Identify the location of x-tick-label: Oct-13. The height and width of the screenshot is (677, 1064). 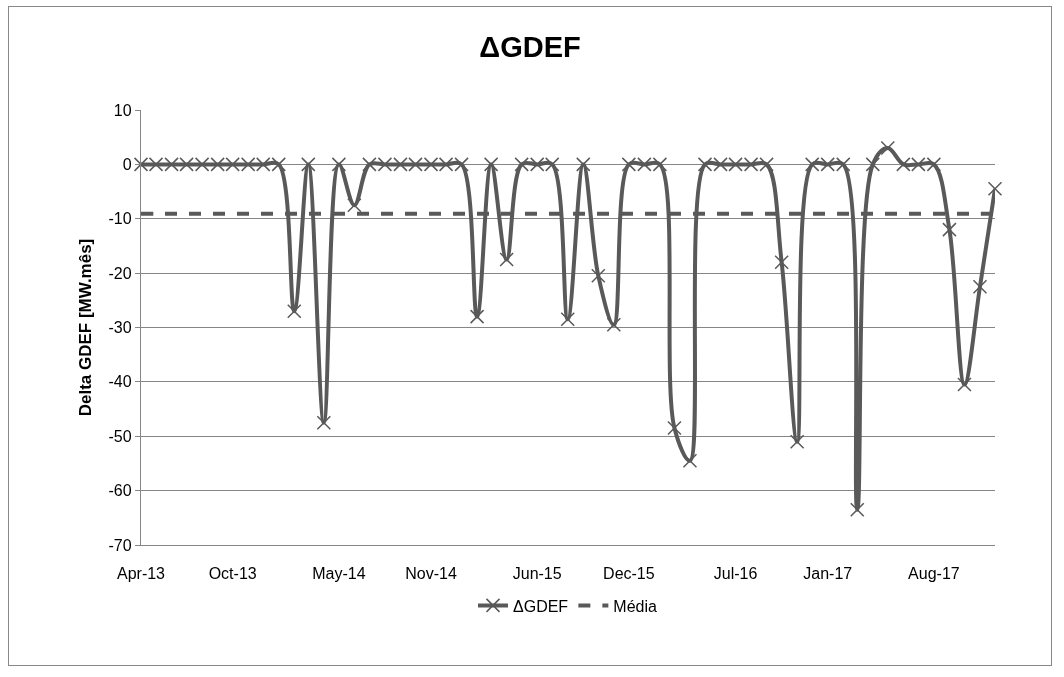
(232, 574).